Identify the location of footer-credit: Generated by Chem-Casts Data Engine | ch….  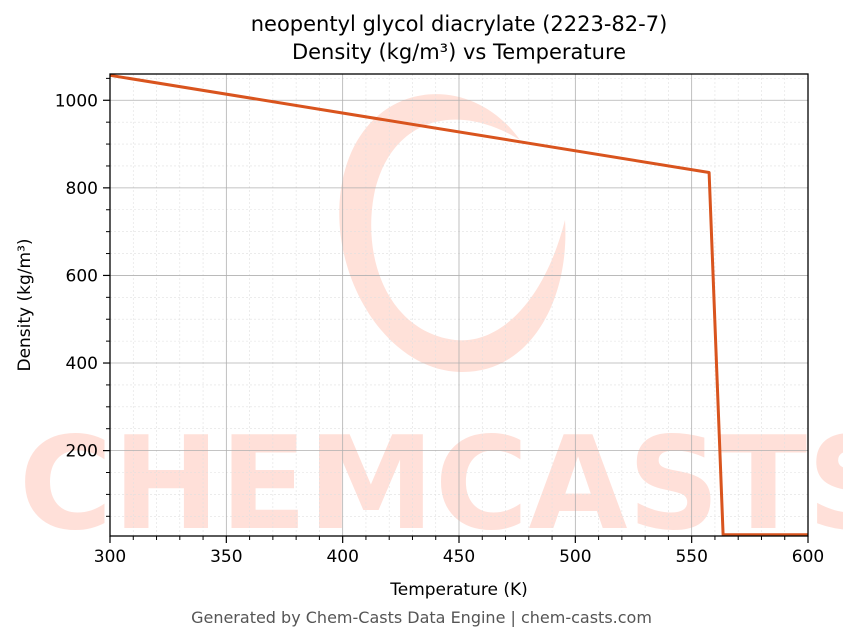
(421, 617).